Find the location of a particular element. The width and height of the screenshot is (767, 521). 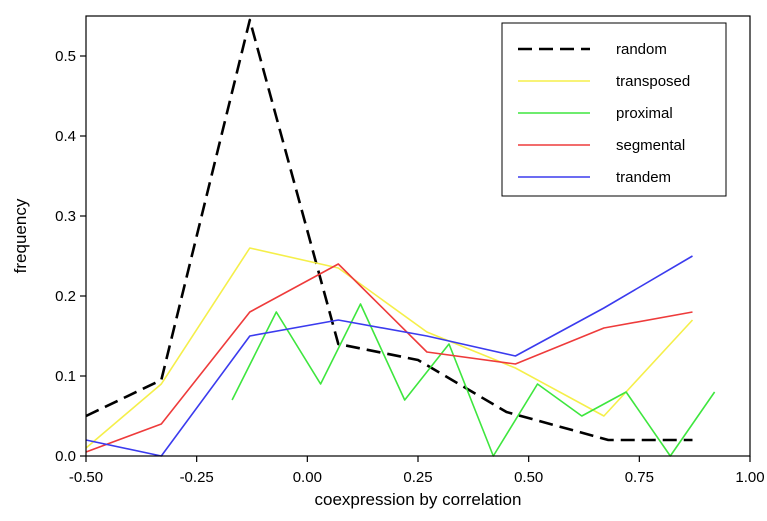

x-tick-label: 0.50 is located at coordinates (528, 477).